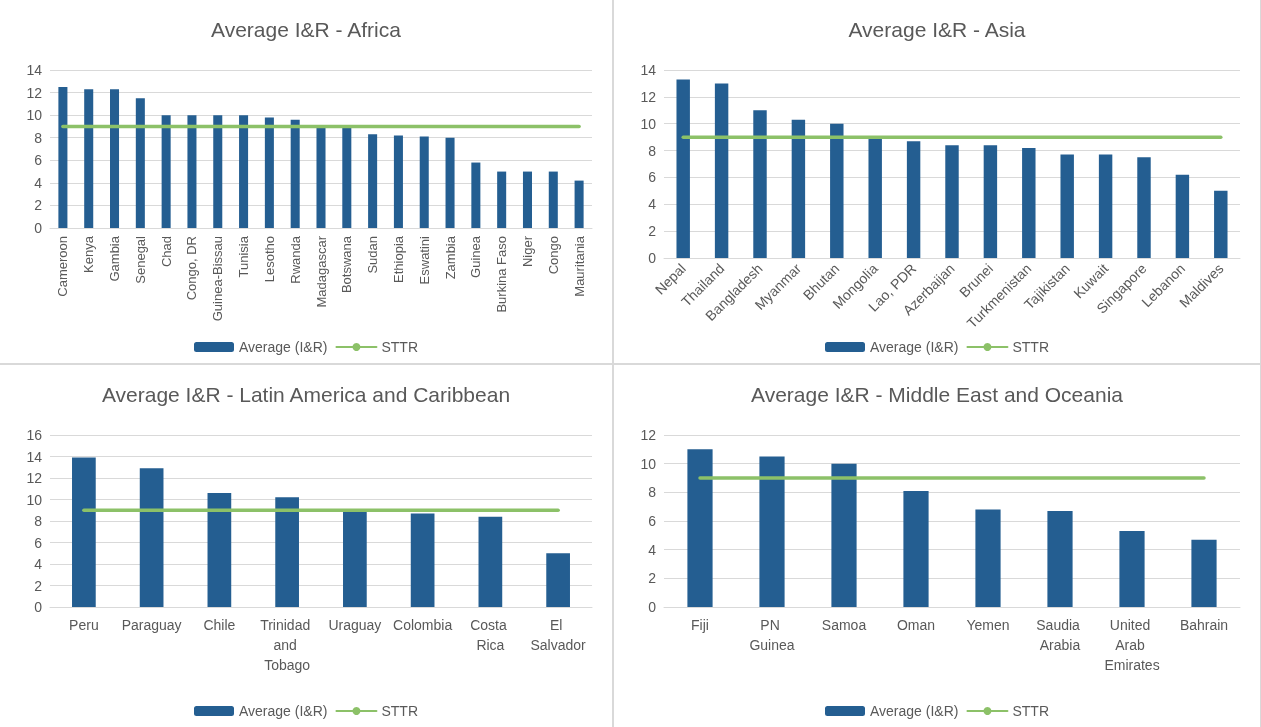 This screenshot has height=727, width=1261. I want to click on x-tick-label: Sudan, so click(373, 255).